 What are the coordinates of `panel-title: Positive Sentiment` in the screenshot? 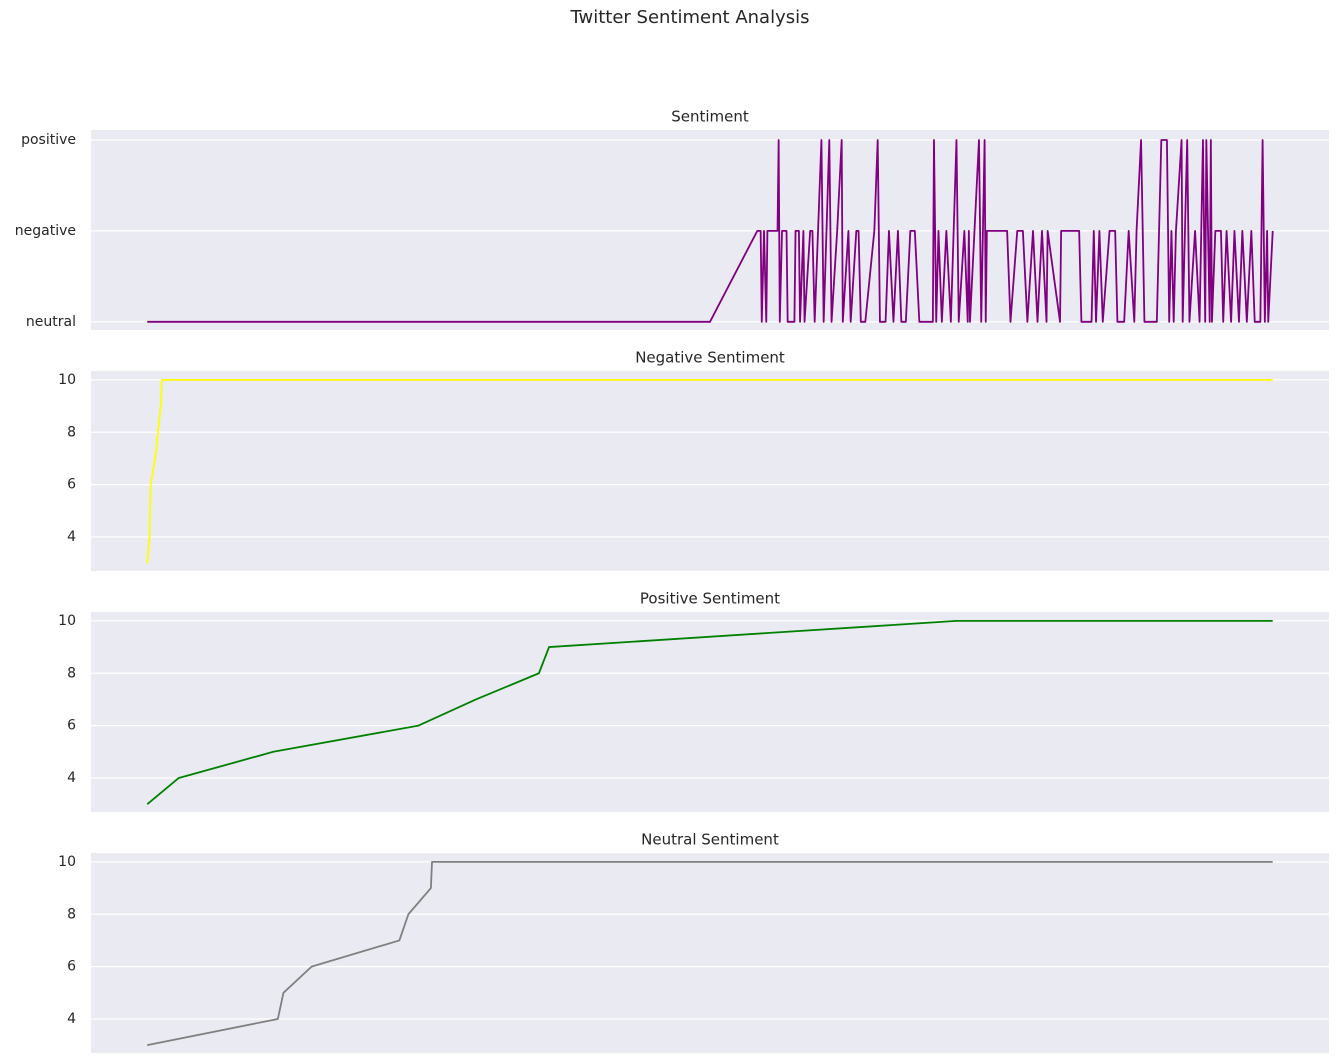 It's located at (710, 599).